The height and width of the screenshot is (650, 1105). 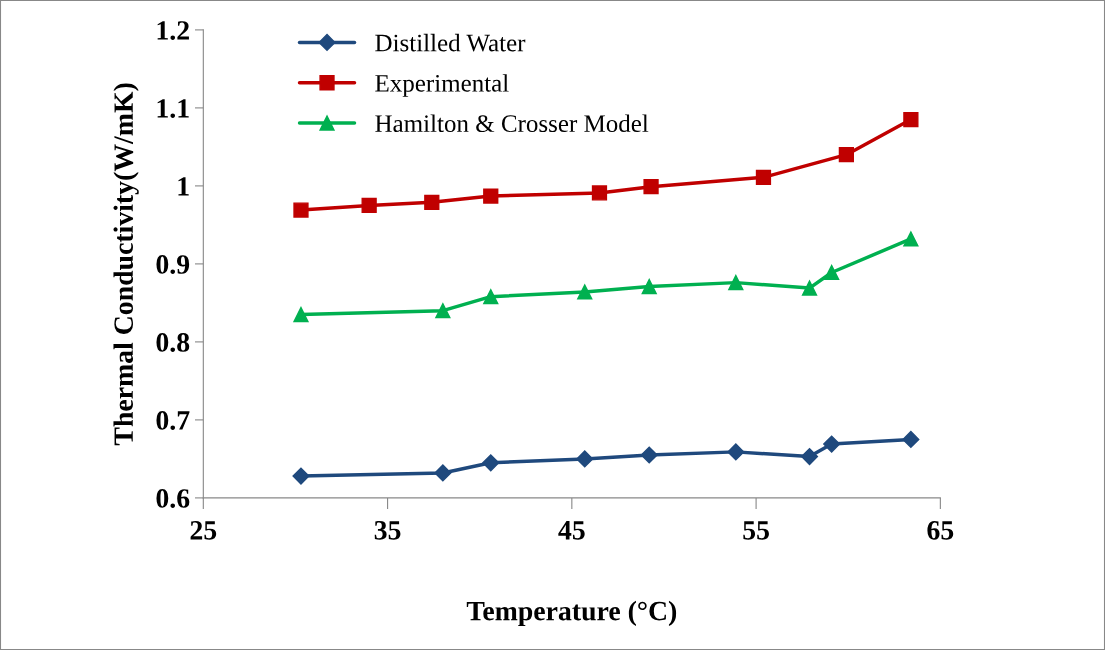 What do you see at coordinates (756, 530) in the screenshot?
I see `x-tick-label: 55` at bounding box center [756, 530].